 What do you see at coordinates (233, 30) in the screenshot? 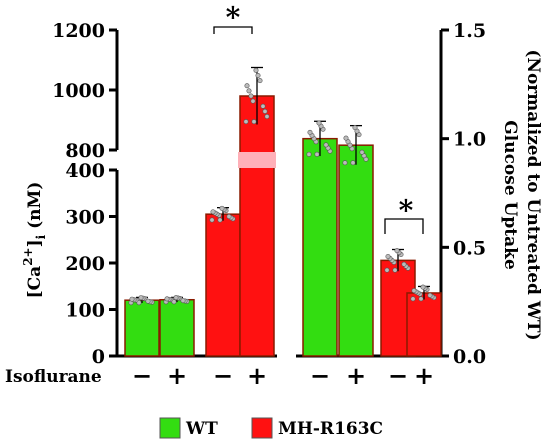
I see `significance-left` at bounding box center [233, 30].